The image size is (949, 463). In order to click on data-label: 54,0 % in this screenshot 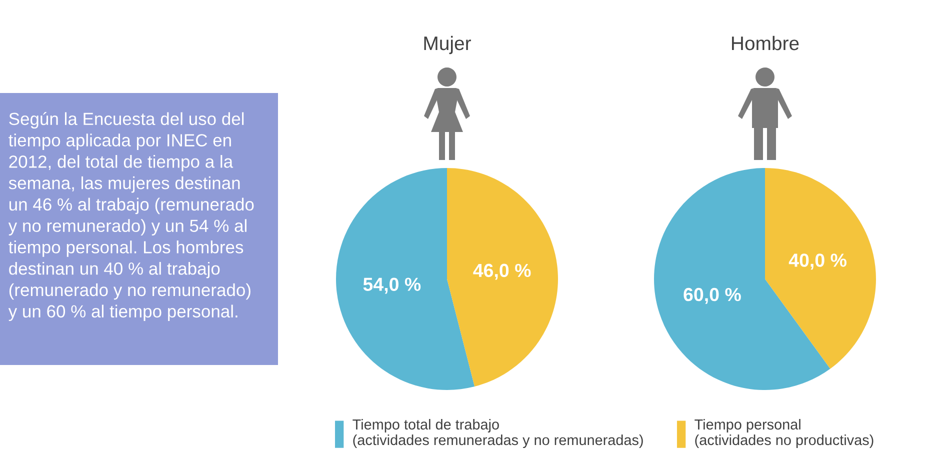, I will do `click(392, 286)`.